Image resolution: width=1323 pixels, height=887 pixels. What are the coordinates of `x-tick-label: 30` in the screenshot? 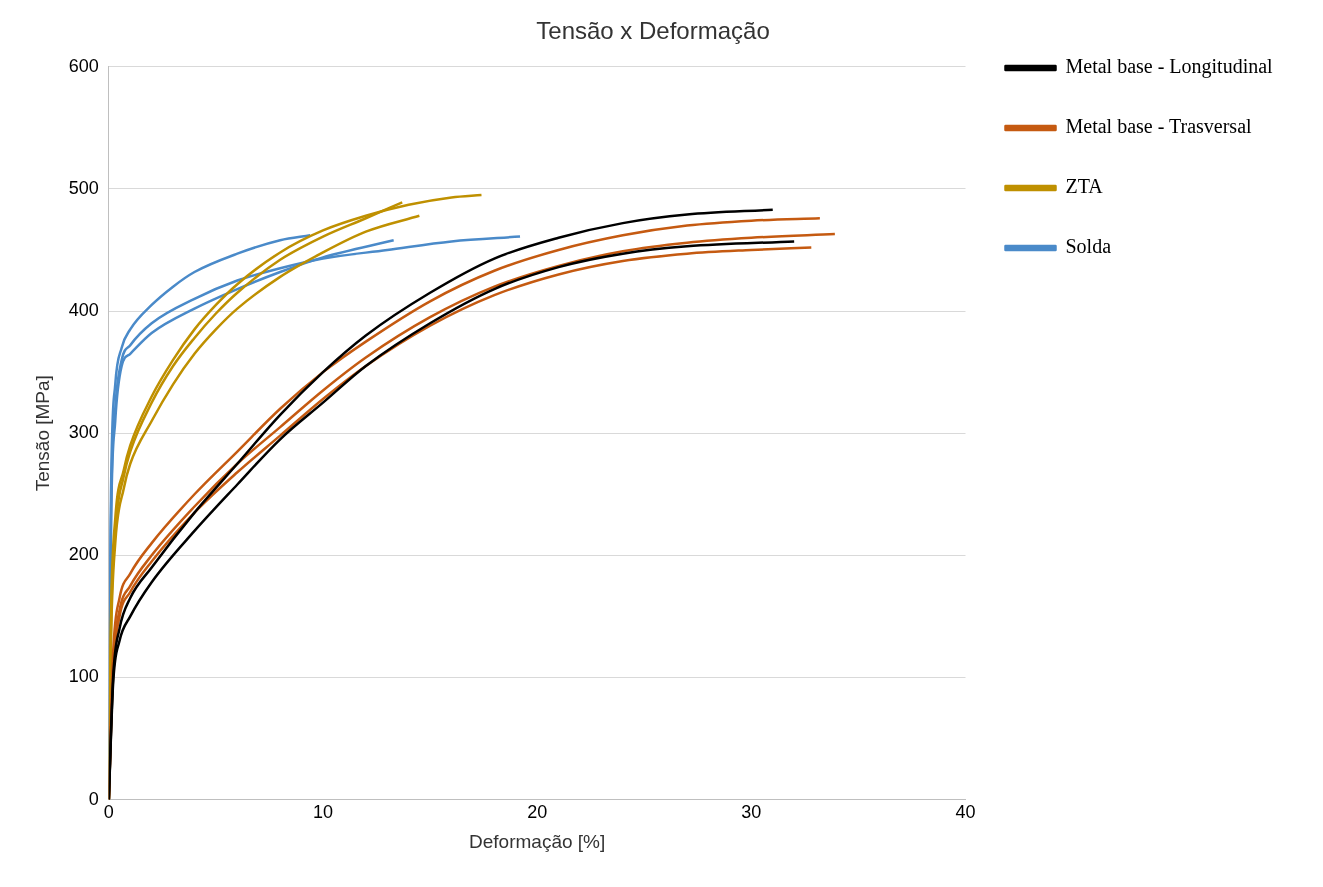 It's located at (751, 812).